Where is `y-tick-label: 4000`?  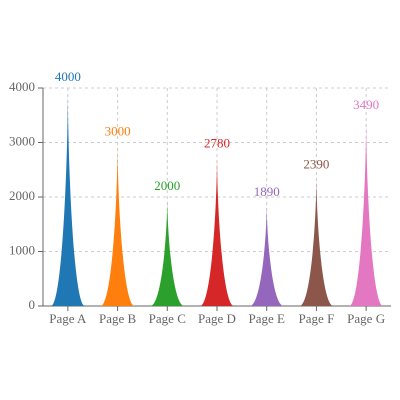 y-tick-label: 4000 is located at coordinates (22, 86).